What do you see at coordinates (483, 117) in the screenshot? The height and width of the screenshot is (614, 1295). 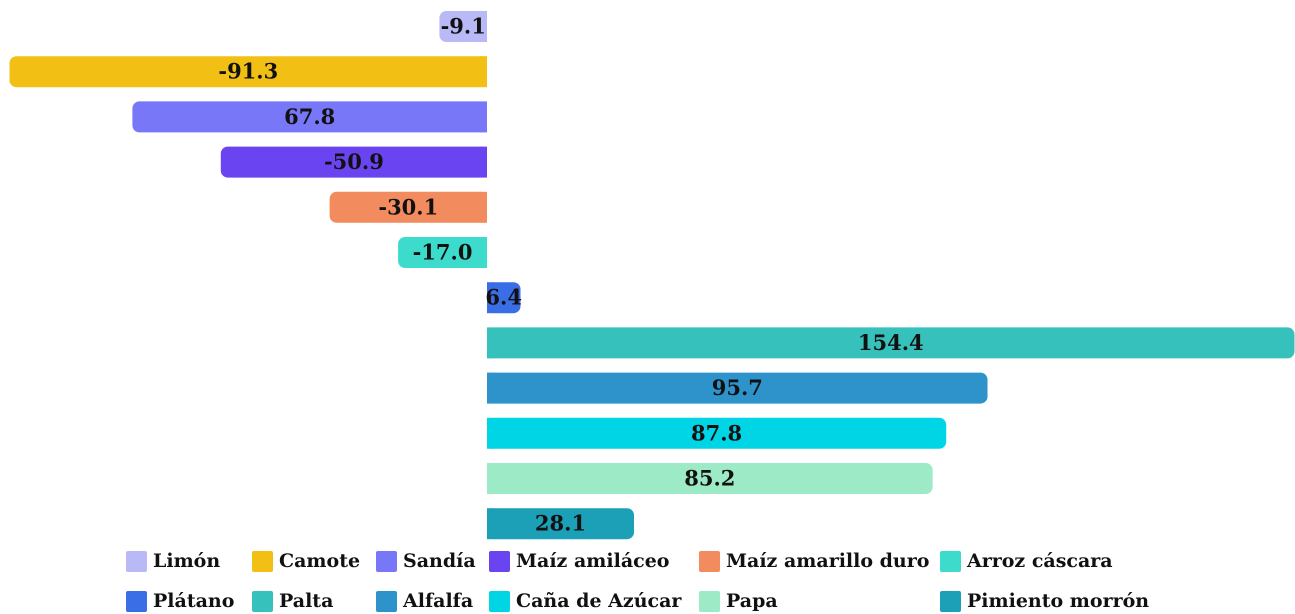 I see `bar-2-base` at bounding box center [483, 117].